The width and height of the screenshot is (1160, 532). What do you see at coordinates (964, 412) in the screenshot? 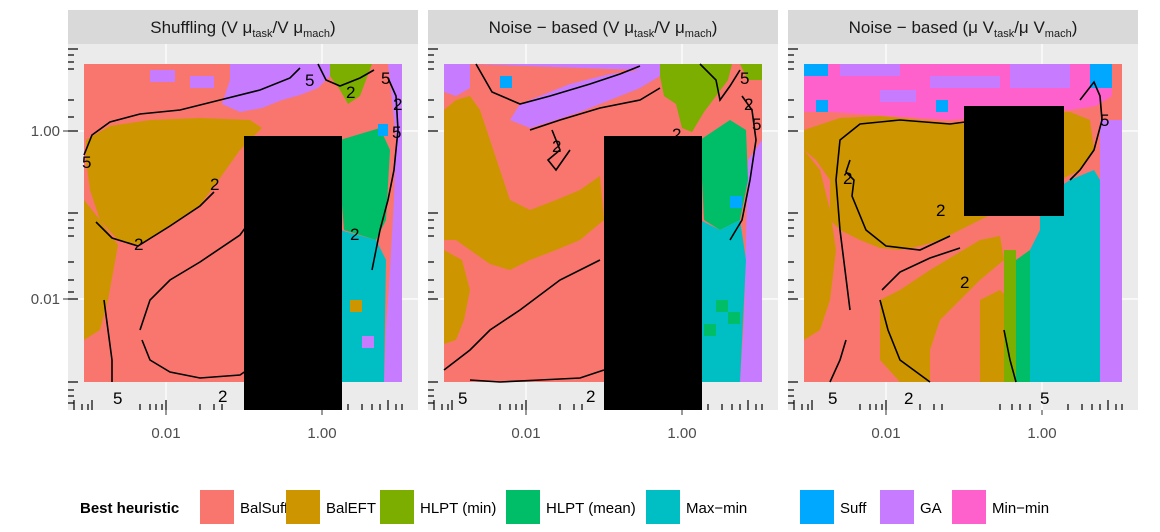
I see `panel-3-axis-ticks` at bounding box center [964, 412].